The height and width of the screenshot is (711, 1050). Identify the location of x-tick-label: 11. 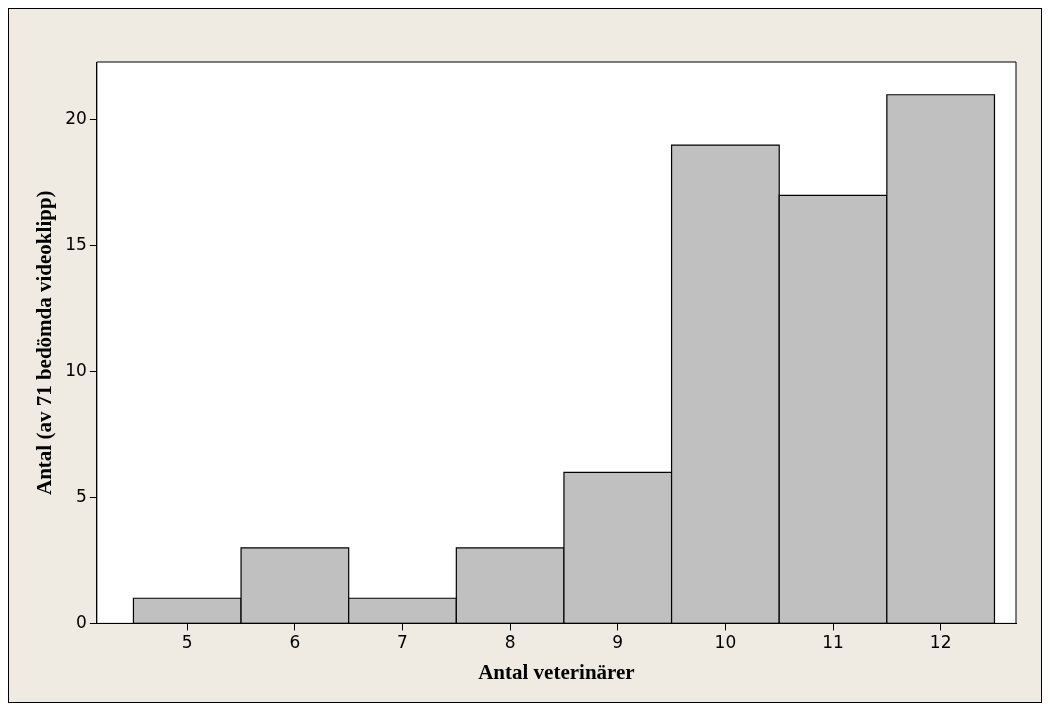
(833, 642).